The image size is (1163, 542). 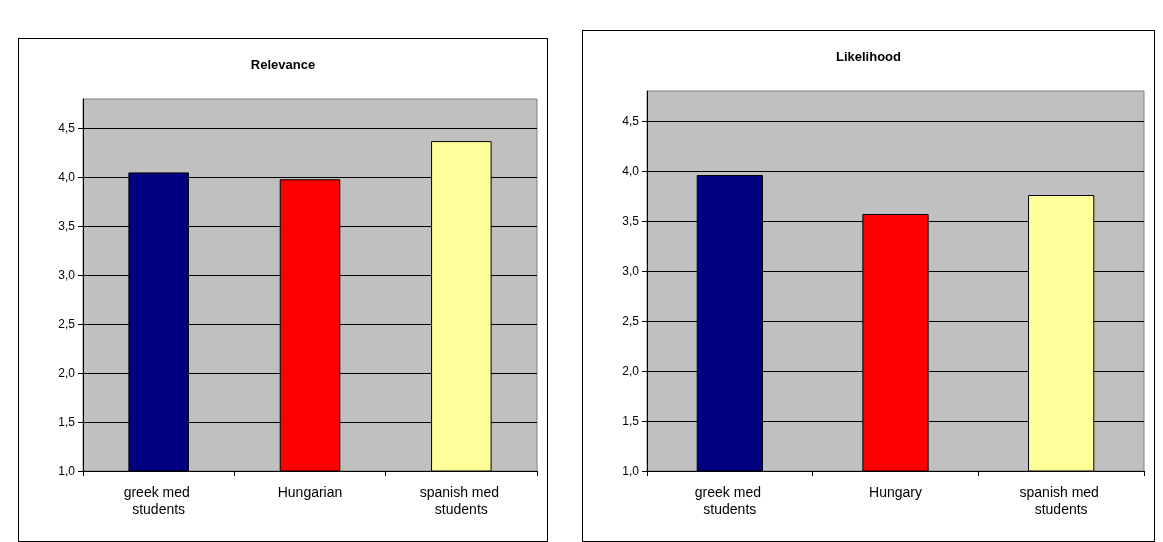 What do you see at coordinates (283, 64) in the screenshot?
I see `chart-title: Relevance` at bounding box center [283, 64].